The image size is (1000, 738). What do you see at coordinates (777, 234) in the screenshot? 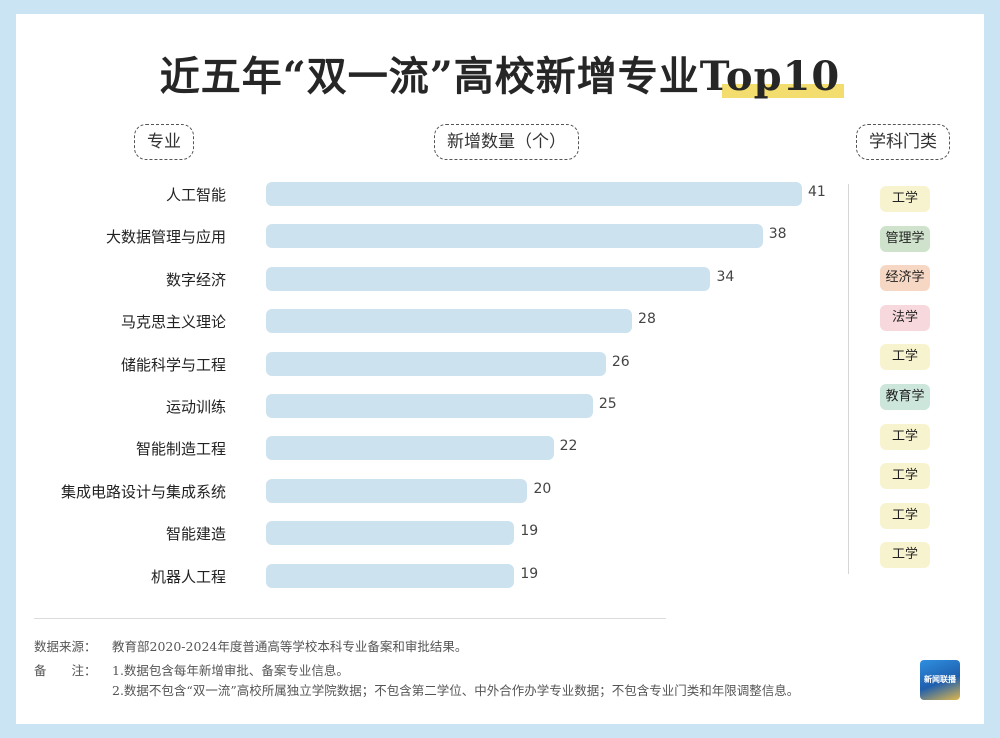
I see `value-label: 38` at bounding box center [777, 234].